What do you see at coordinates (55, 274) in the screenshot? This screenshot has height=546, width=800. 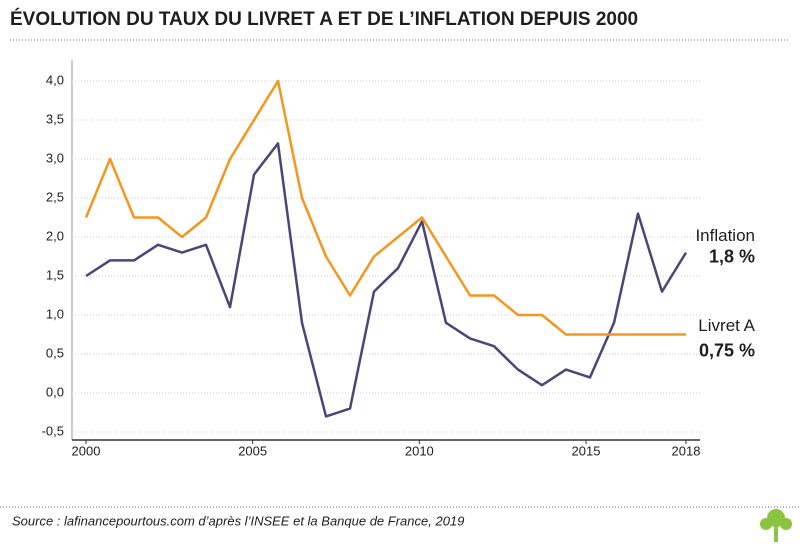 I see `y-tick-label: 1,5` at bounding box center [55, 274].